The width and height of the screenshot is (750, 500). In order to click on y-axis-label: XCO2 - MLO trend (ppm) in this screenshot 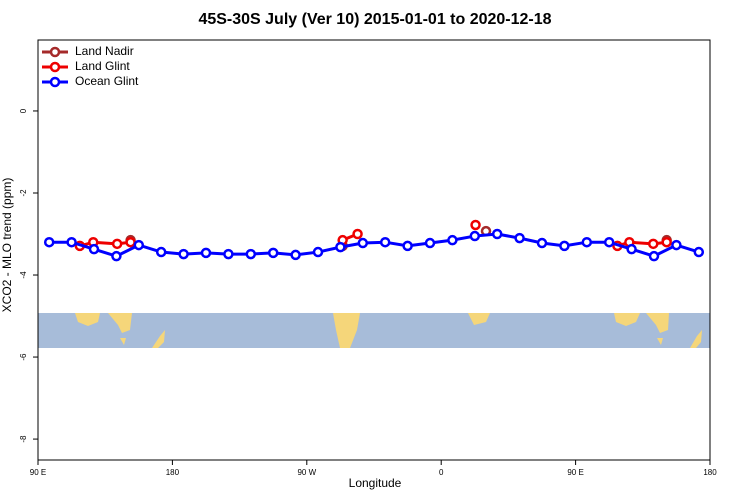, I will do `click(7, 245)`.